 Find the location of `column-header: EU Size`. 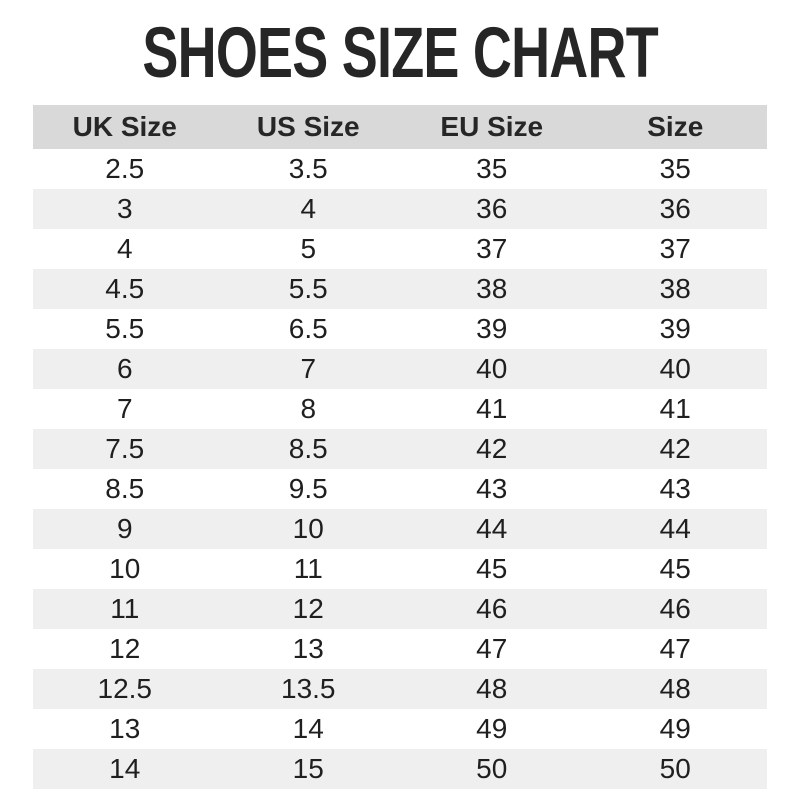

column-header: EU Size is located at coordinates (492, 127).